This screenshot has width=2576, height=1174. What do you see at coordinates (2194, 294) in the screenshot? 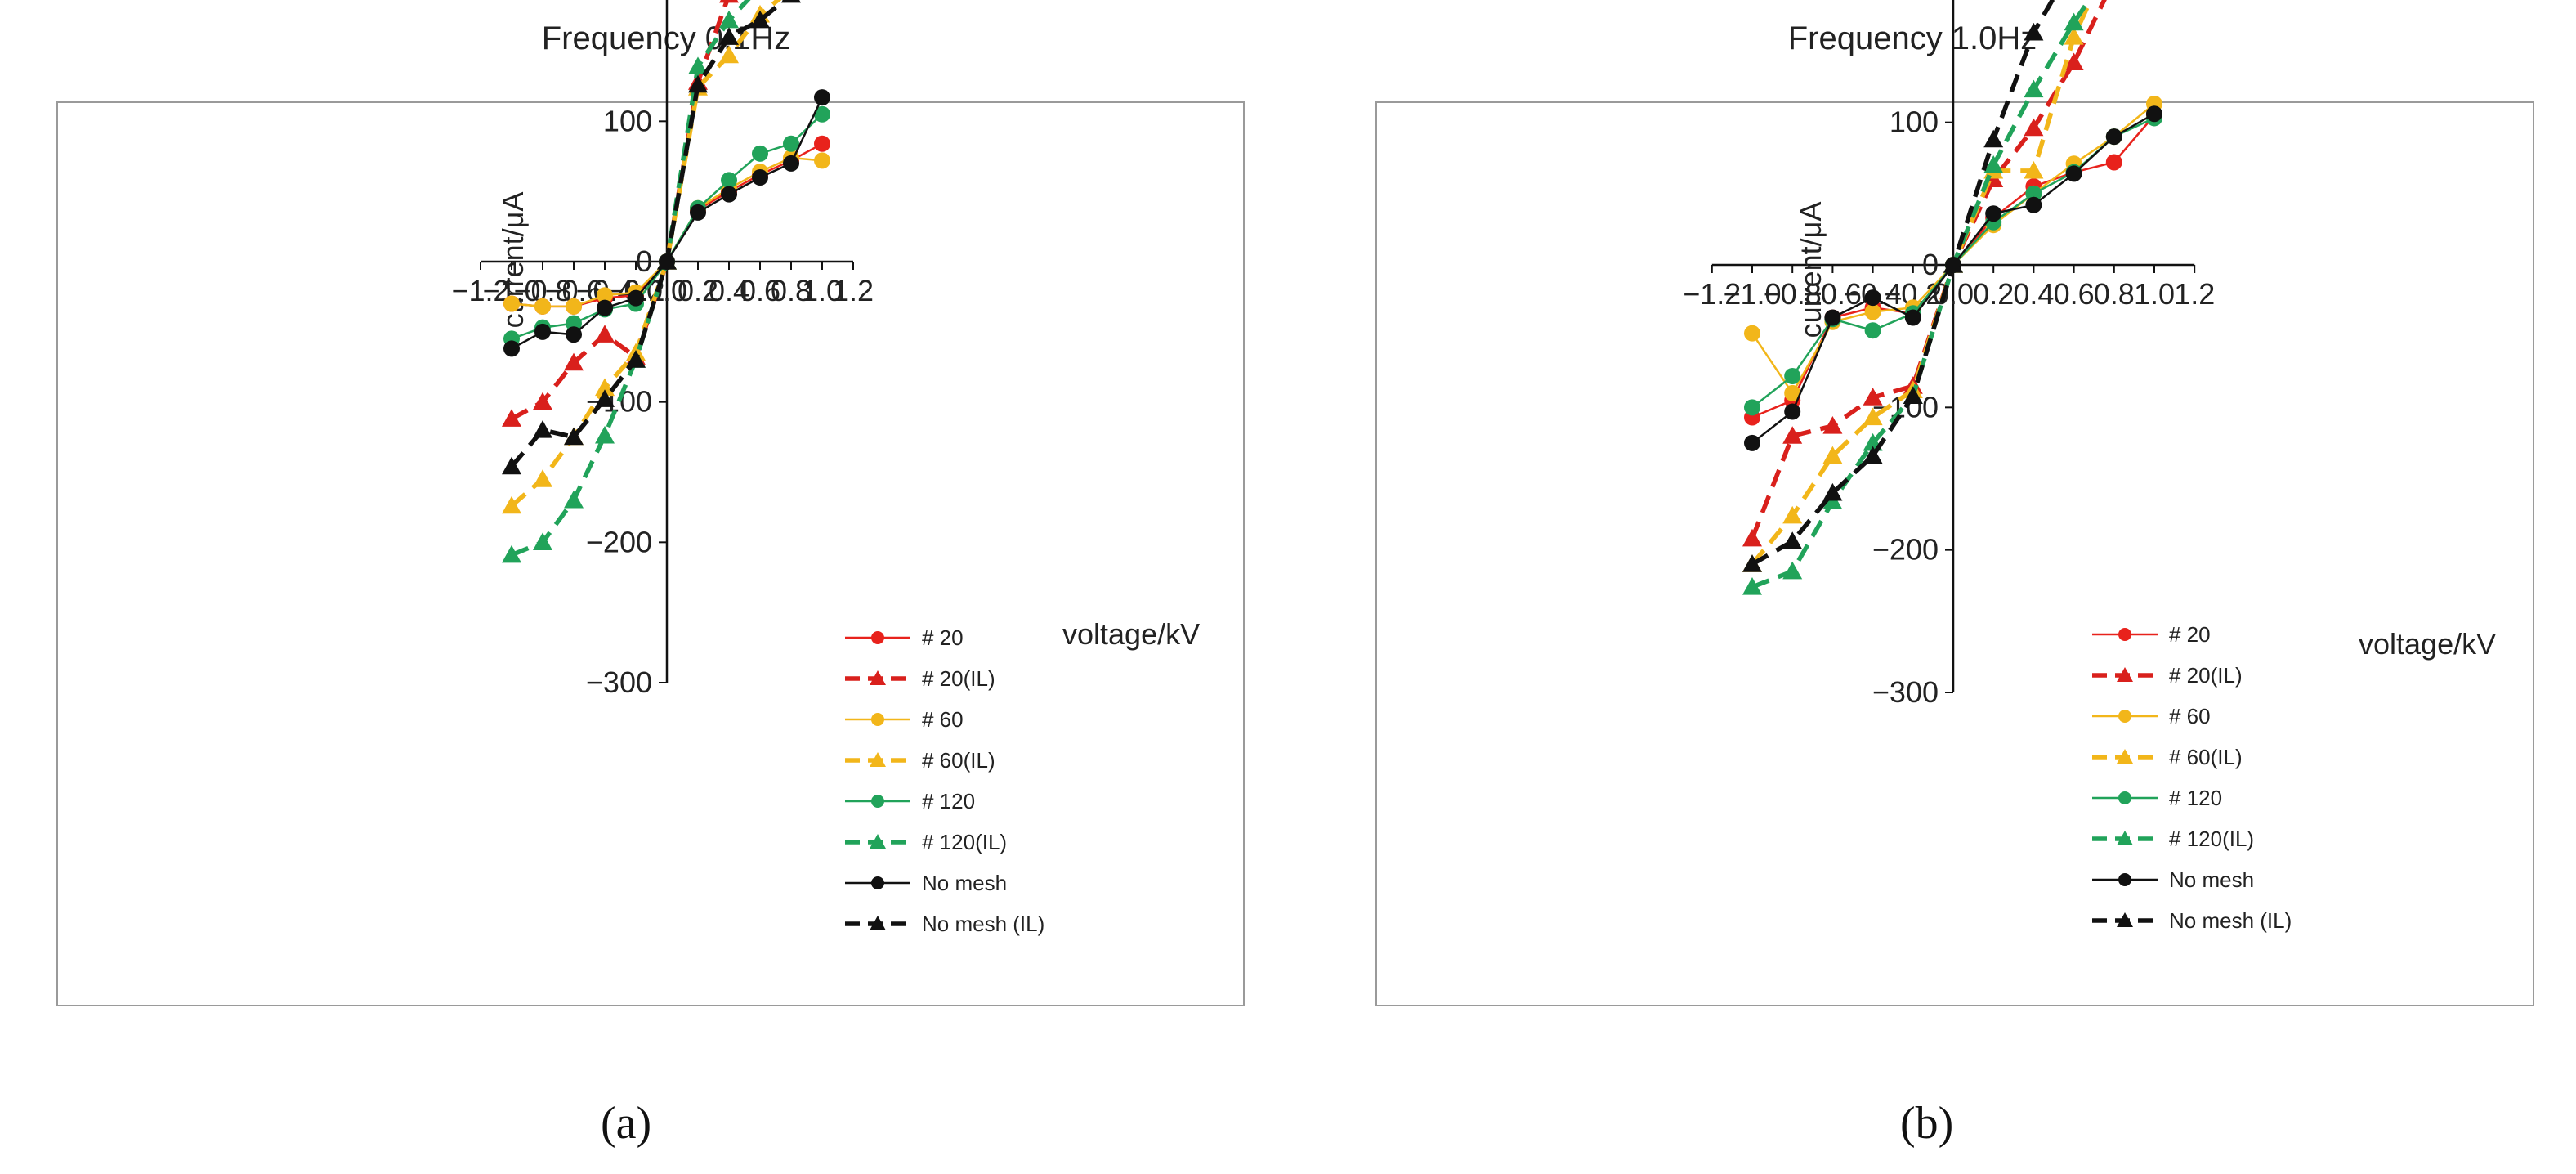
I see `x-tick-label: 1.2` at bounding box center [2194, 294].